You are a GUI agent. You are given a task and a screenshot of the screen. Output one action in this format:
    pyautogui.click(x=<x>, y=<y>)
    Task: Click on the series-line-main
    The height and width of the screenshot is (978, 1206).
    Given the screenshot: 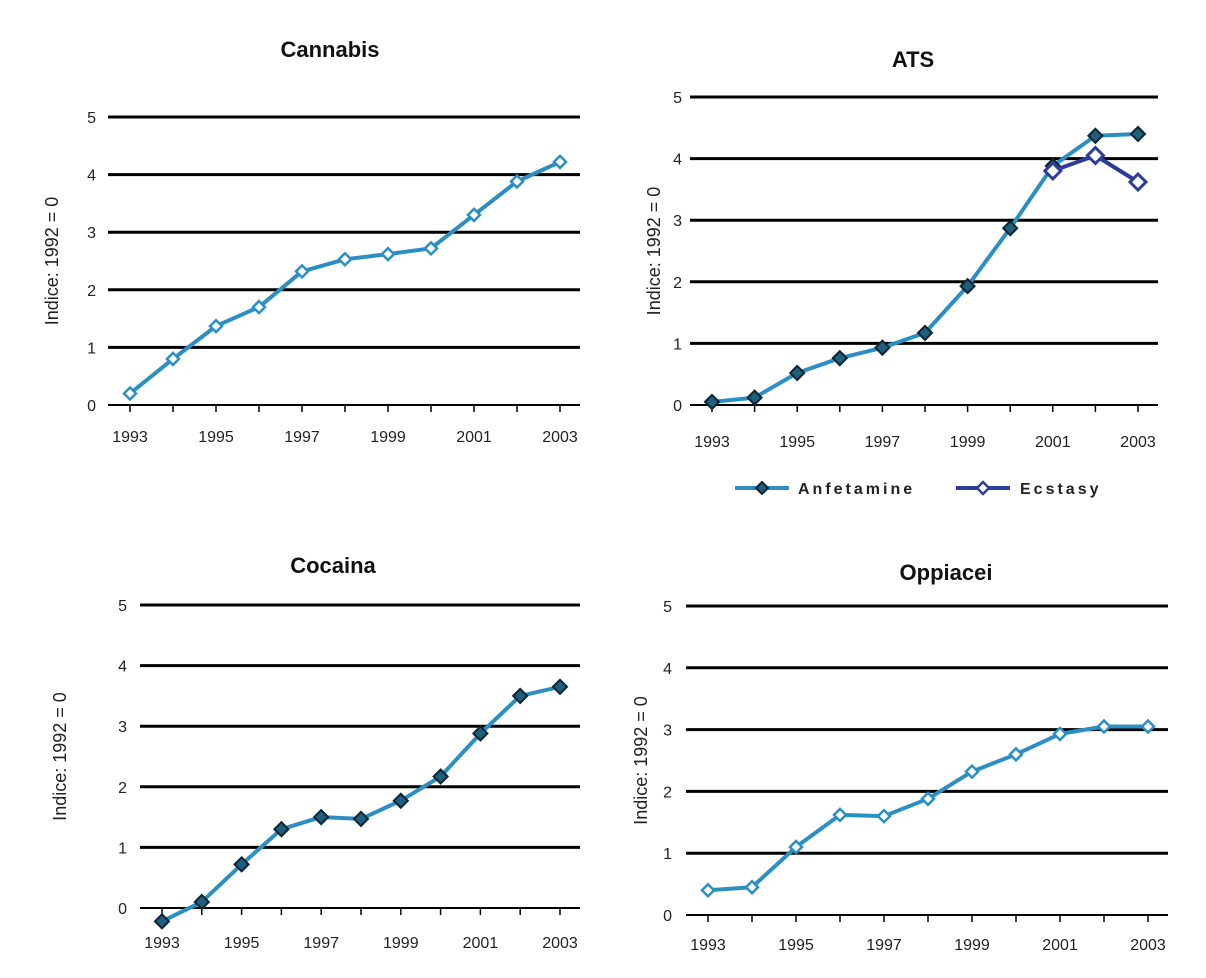 What is the action you would take?
    pyautogui.click(x=361, y=804)
    